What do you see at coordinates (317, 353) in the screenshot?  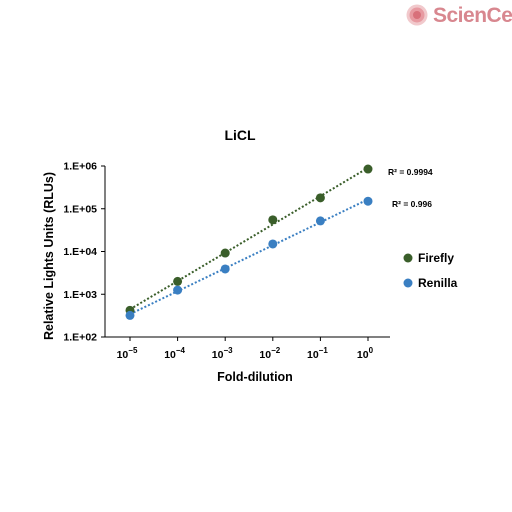 I see `x-tick-label: 10⁻¹` at bounding box center [317, 353].